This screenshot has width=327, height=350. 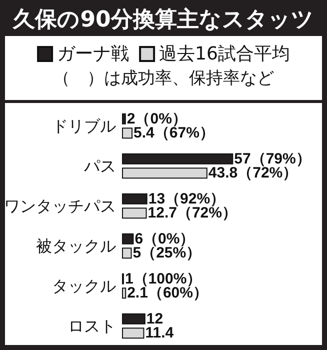 What do you see at coordinates (224, 54) in the screenshot?
I see `legend-label: 過去16試合平均` at bounding box center [224, 54].